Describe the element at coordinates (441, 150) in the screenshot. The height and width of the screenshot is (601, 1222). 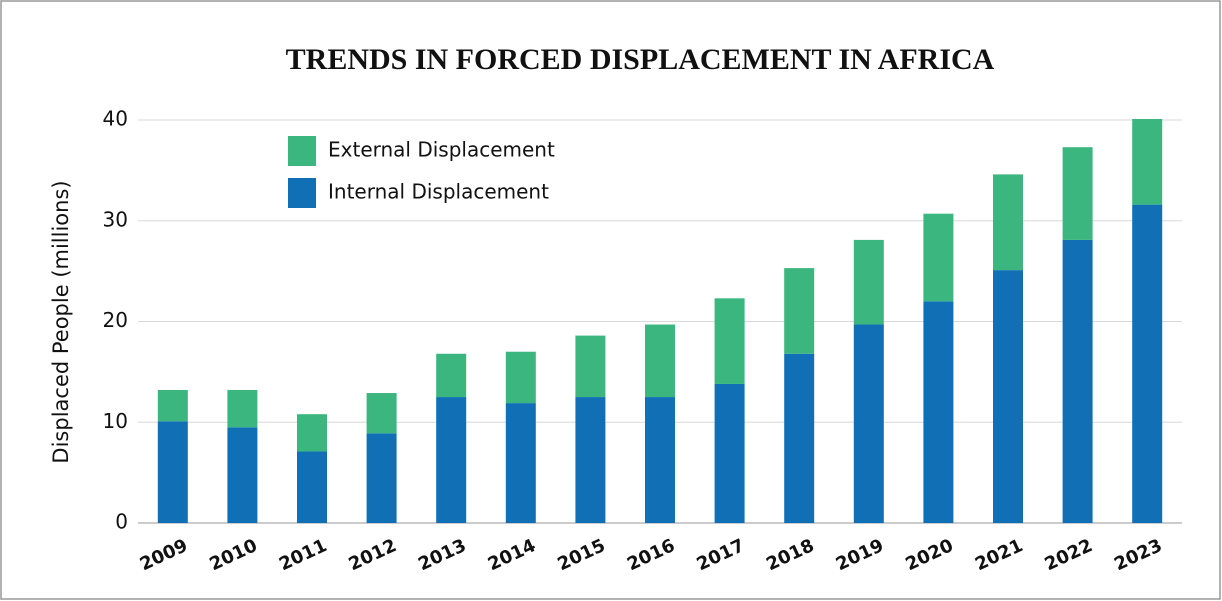
I see `legend-label: External Displacement` at that location.